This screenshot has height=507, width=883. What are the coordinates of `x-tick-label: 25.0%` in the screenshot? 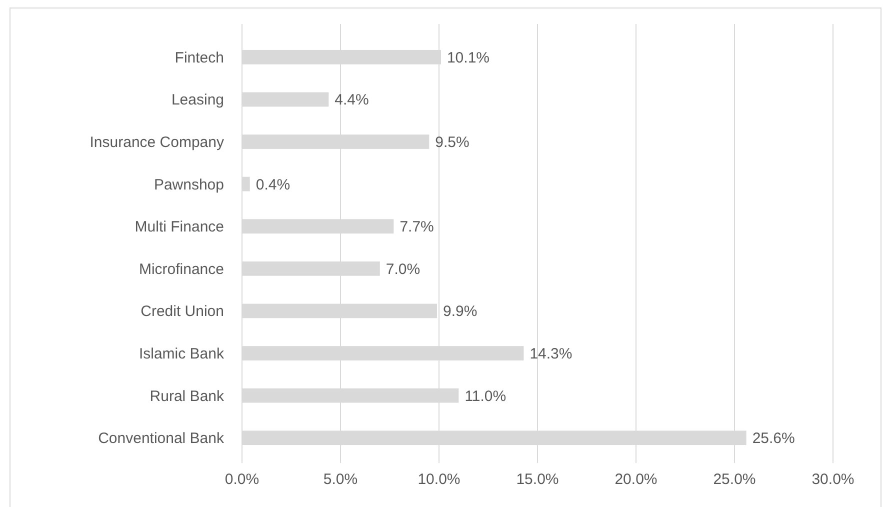 It's located at (734, 479).